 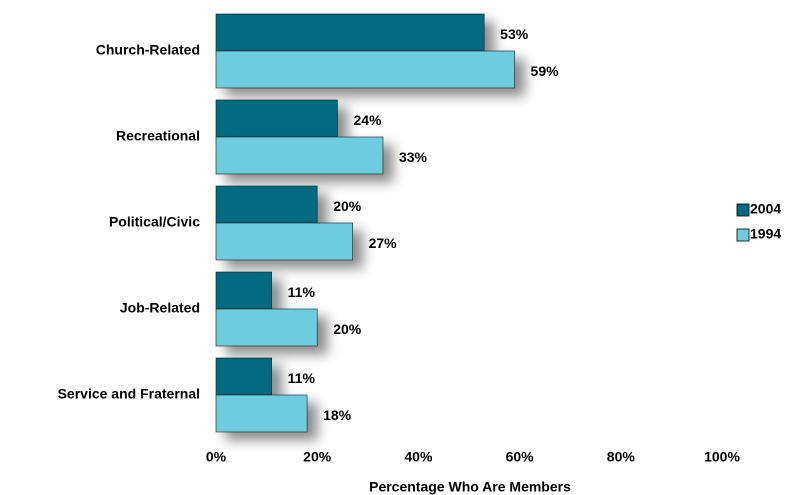 I want to click on value-label: 59%, so click(x=545, y=71).